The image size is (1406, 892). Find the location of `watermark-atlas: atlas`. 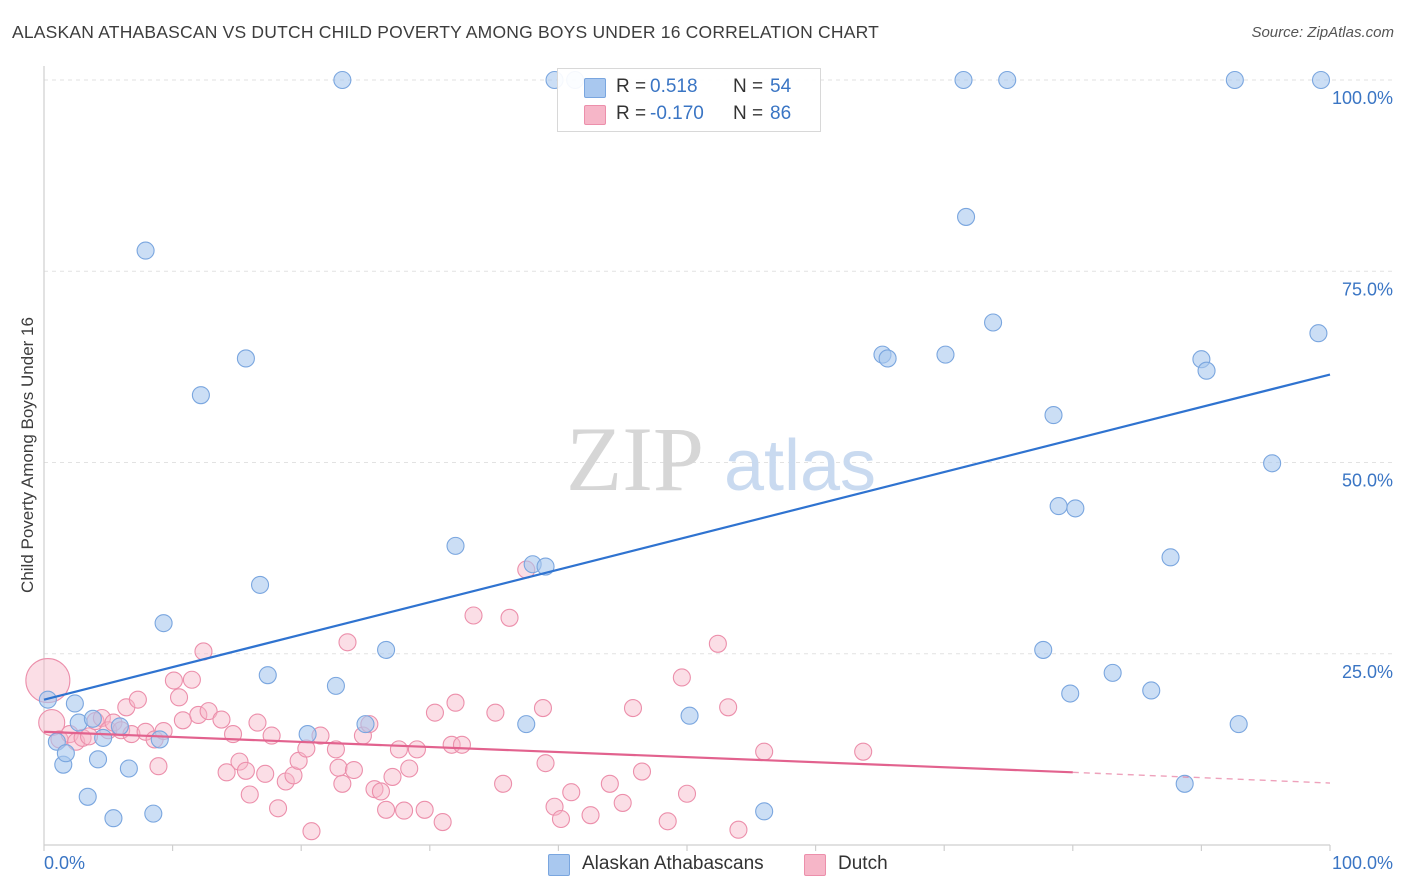

watermark-atlas: atlas is located at coordinates (800, 466).